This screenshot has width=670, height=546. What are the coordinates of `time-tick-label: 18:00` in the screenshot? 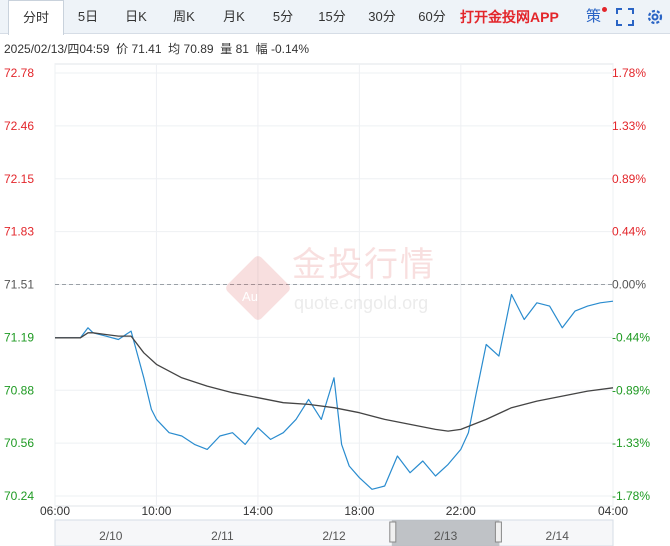 It's located at (359, 511).